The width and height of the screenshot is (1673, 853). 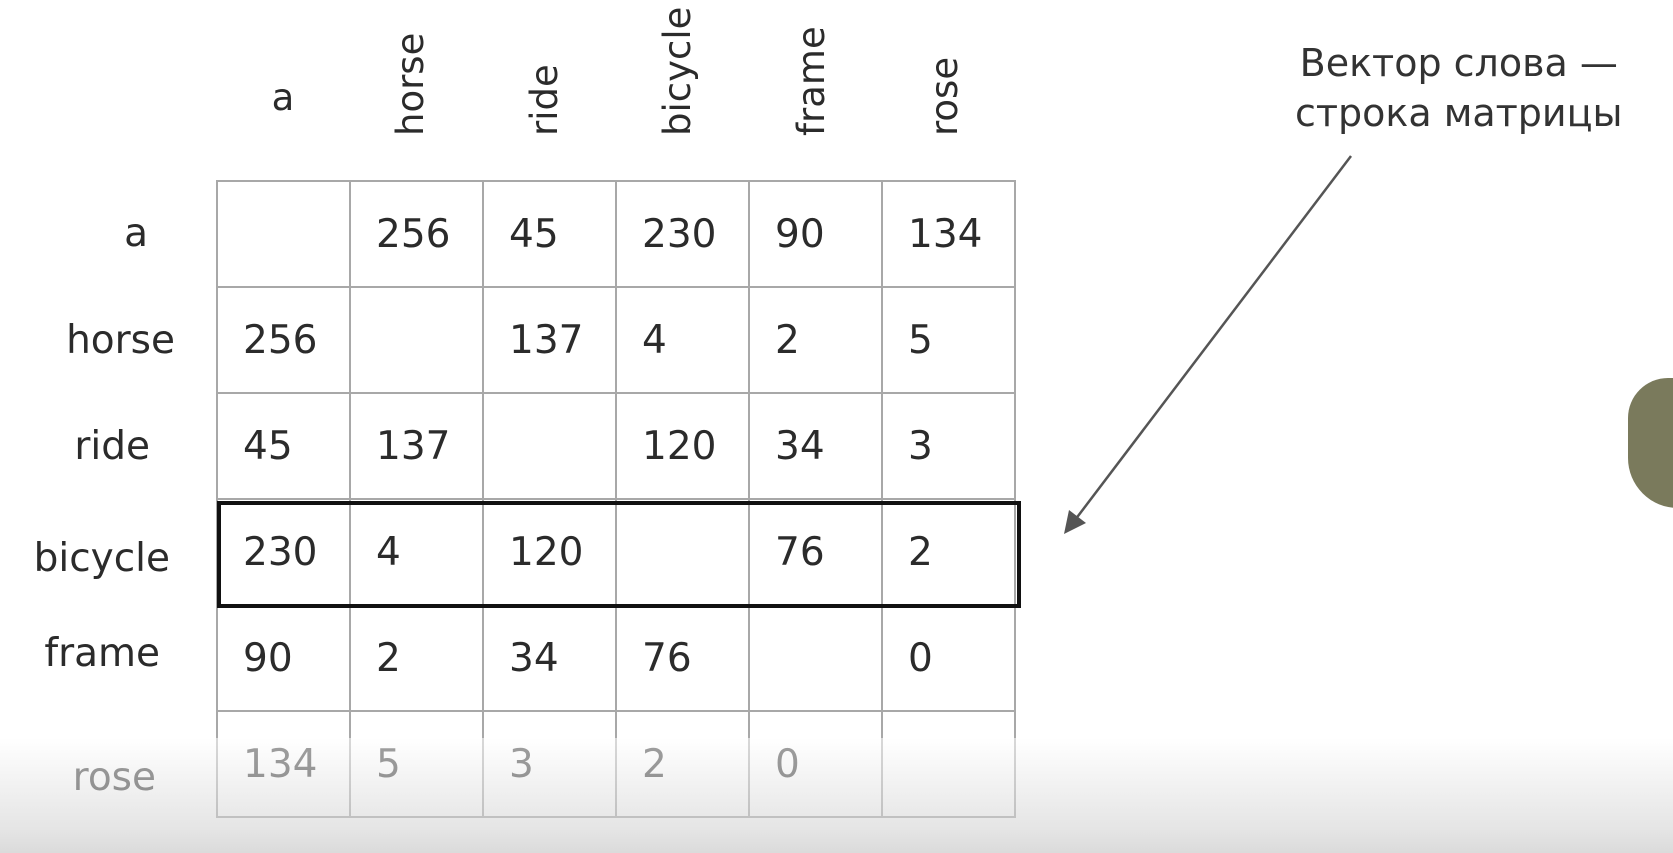 I want to click on video-bottom-gradient, so click(x=836, y=795).